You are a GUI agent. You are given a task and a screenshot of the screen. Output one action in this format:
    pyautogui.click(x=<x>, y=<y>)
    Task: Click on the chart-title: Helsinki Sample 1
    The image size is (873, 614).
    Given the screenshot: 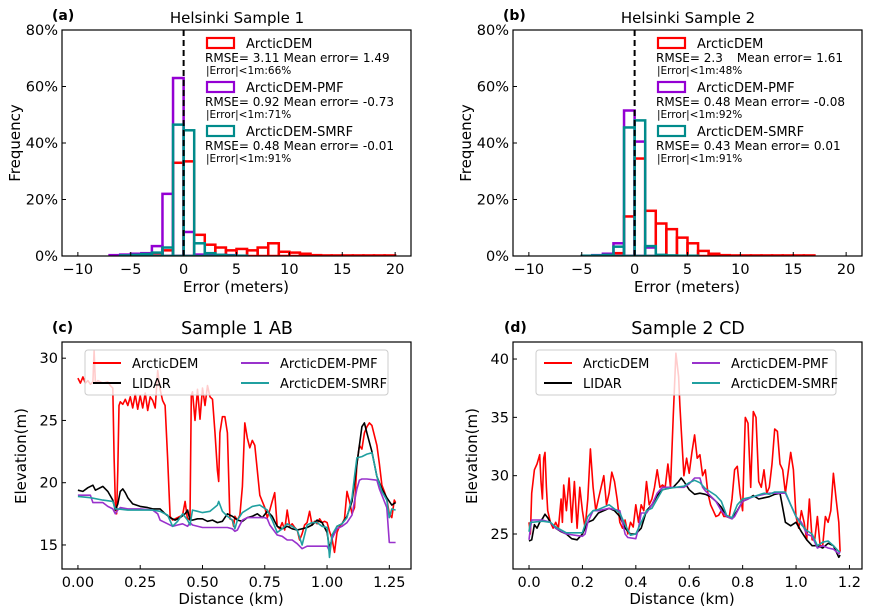 What is the action you would take?
    pyautogui.click(x=237, y=18)
    